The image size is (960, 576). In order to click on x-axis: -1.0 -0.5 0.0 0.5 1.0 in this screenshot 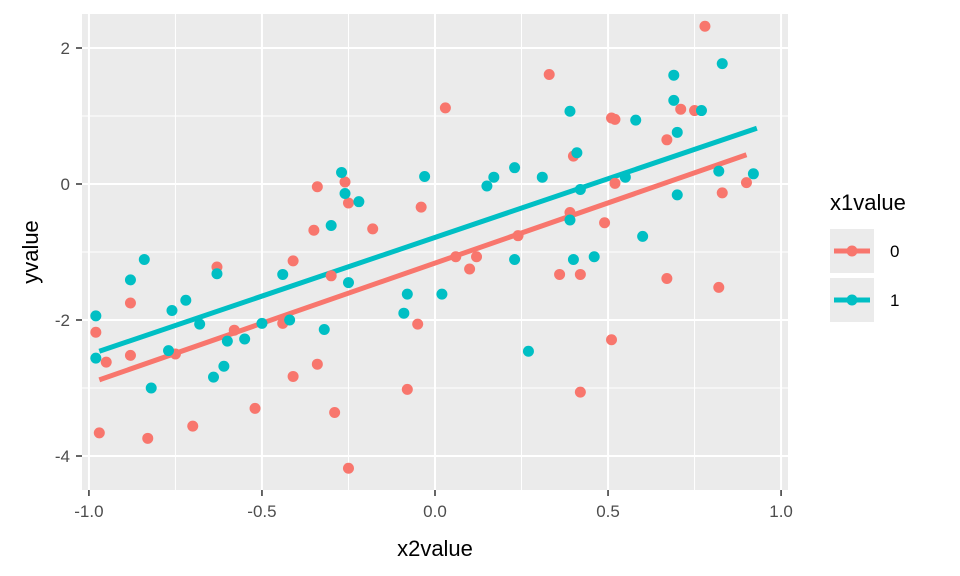, I will do `click(433, 505)`.